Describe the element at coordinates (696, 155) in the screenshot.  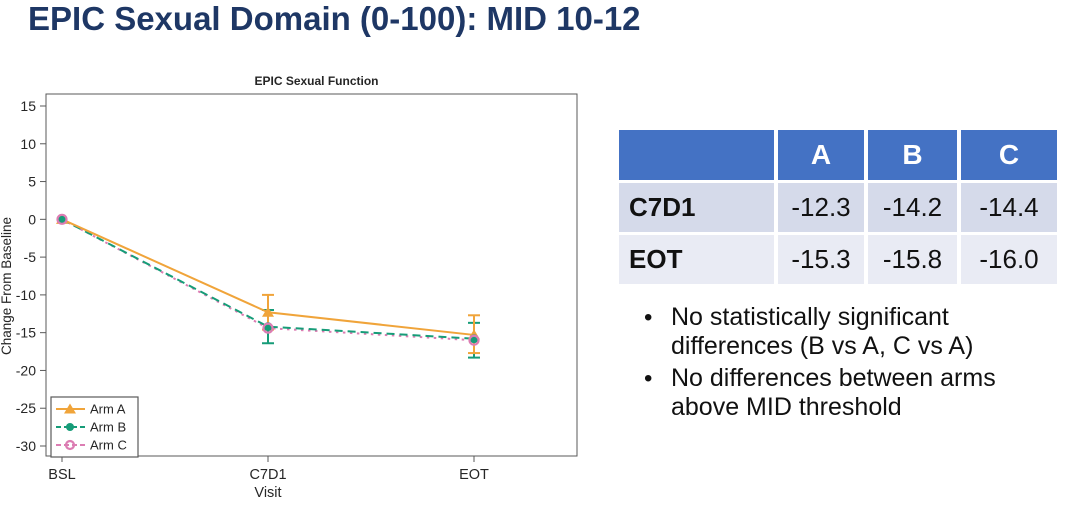
I see `table-corner-cell` at that location.